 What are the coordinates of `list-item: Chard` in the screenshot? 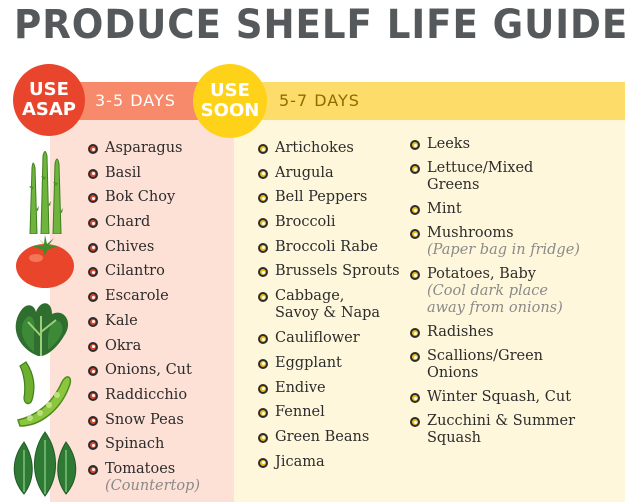 It's located at (161, 226).